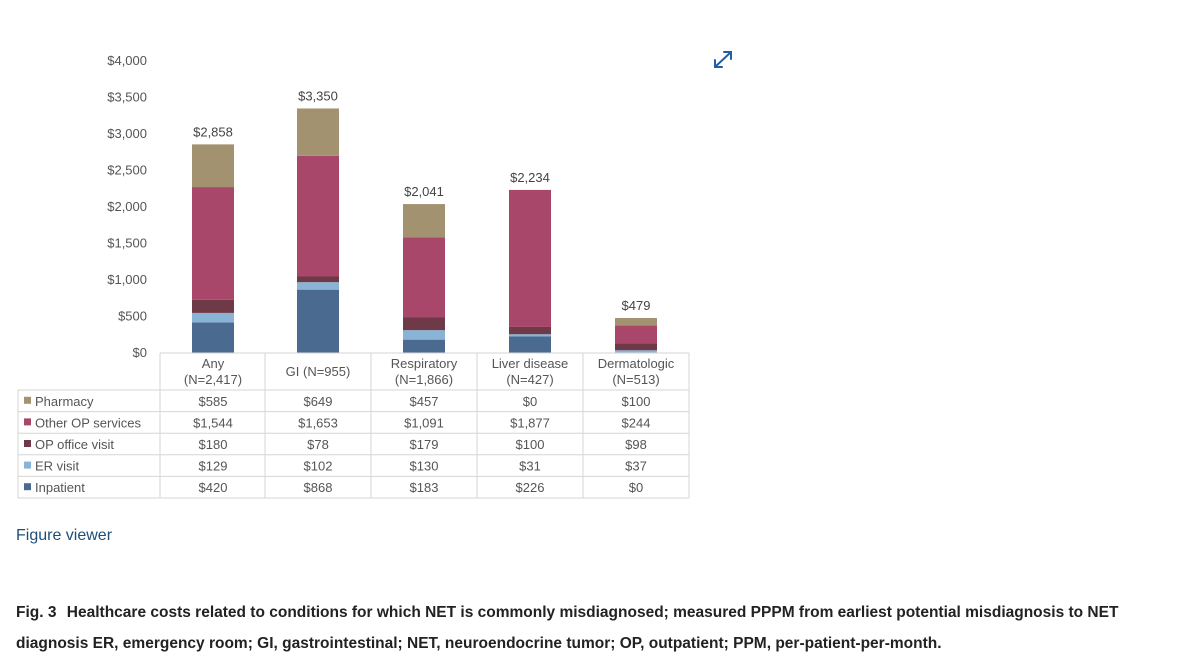 This screenshot has width=1200, height=668. Describe the element at coordinates (529, 379) in the screenshot. I see `x-tick-label: (N=427)` at that location.